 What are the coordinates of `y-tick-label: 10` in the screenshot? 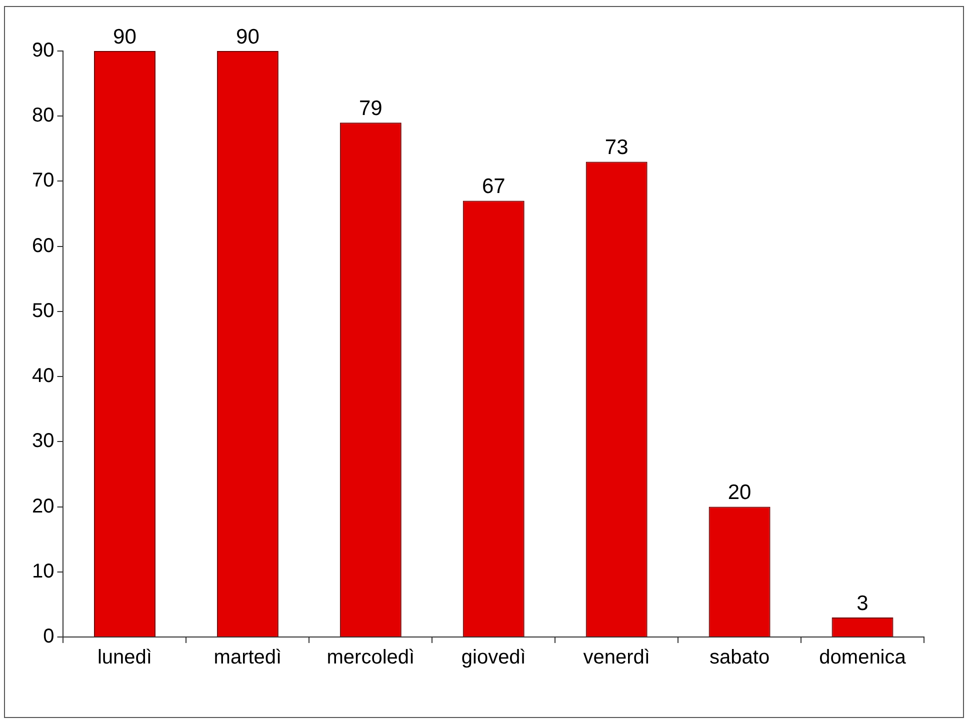 It's located at (43, 571).